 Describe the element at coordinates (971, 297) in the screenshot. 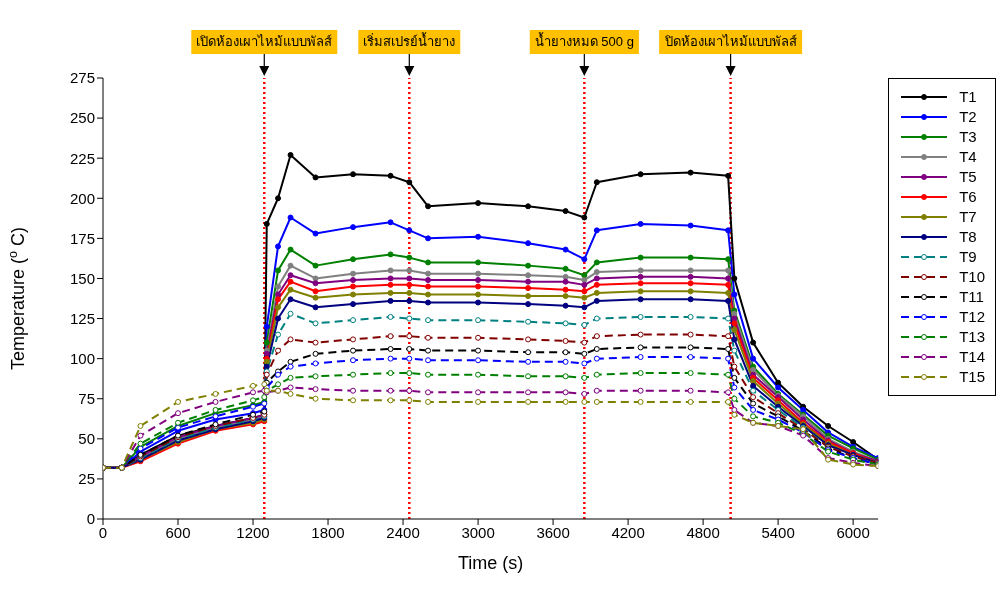

I see `legend-label: T11` at that location.